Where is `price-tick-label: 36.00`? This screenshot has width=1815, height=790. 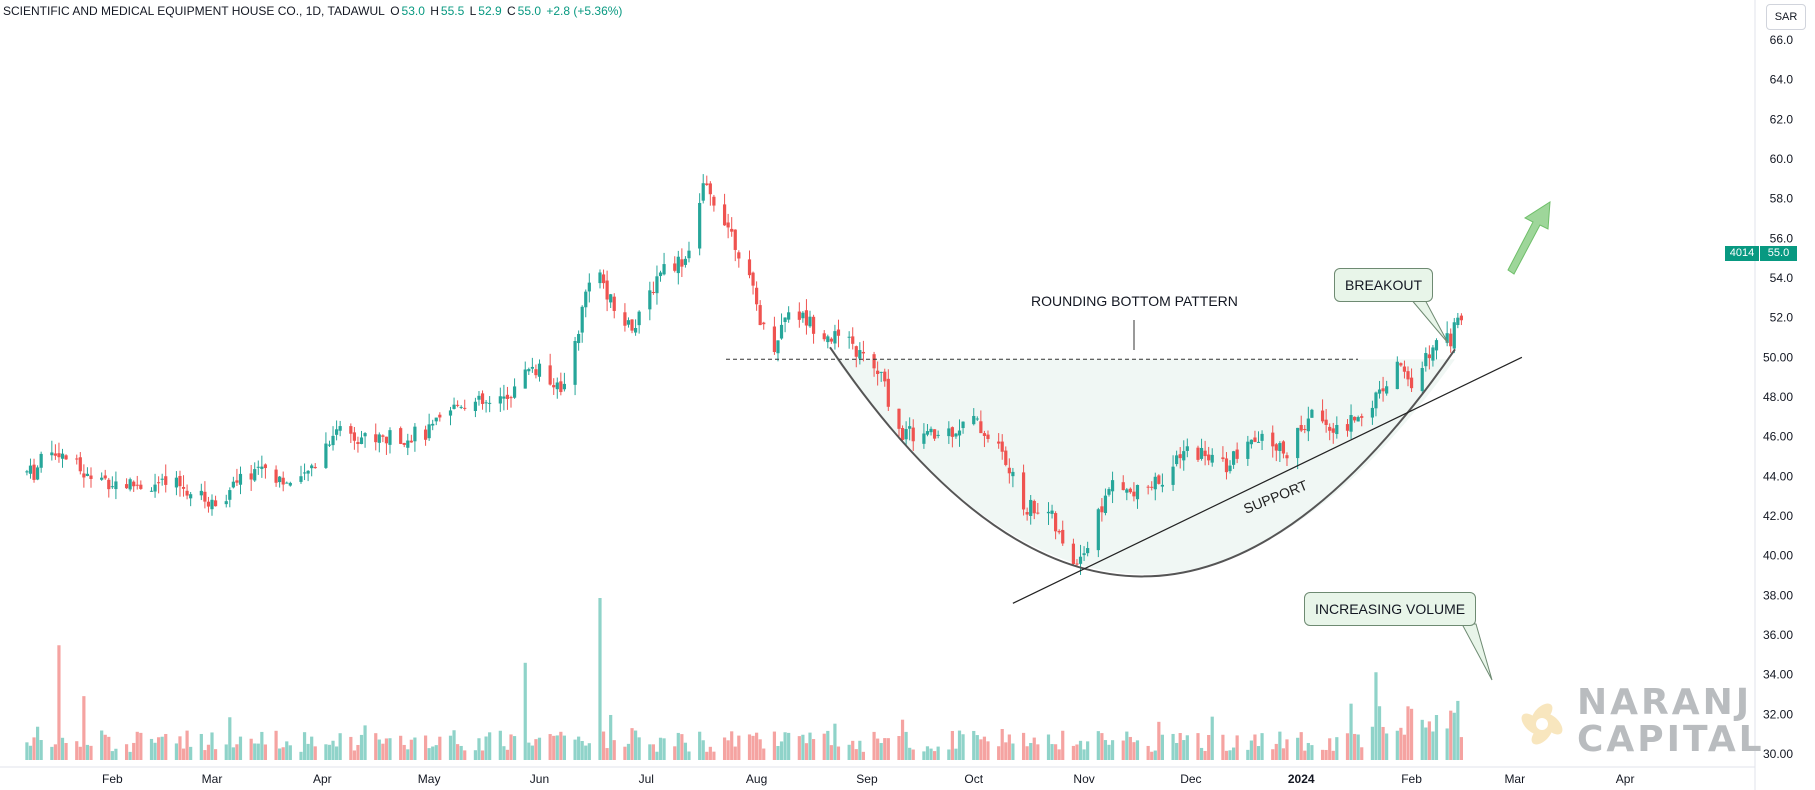
price-tick-label: 36.00 is located at coordinates (1778, 635).